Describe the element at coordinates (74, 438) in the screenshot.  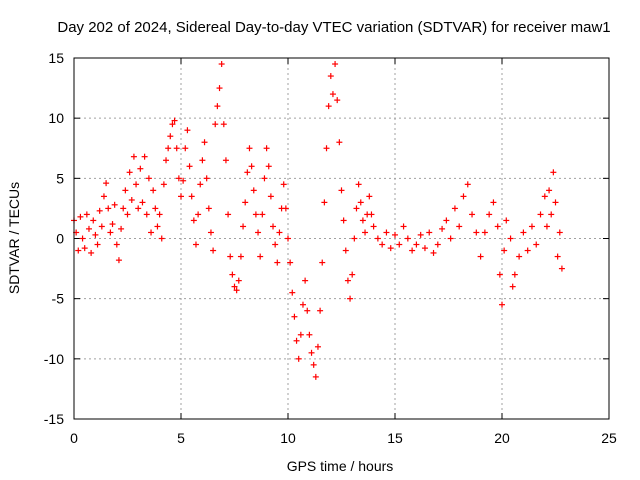
I see `x-tick-label: 0` at that location.